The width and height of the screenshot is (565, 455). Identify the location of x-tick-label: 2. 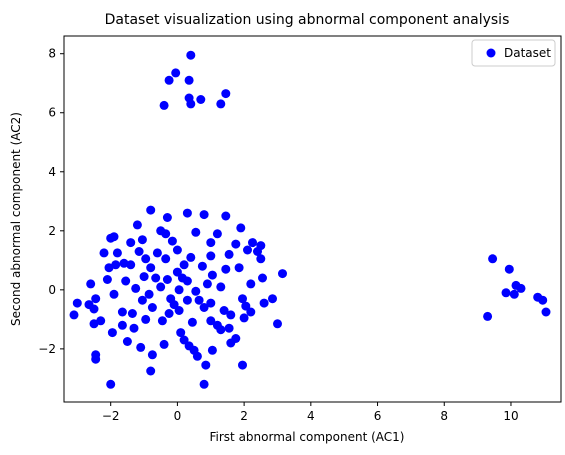
(244, 416).